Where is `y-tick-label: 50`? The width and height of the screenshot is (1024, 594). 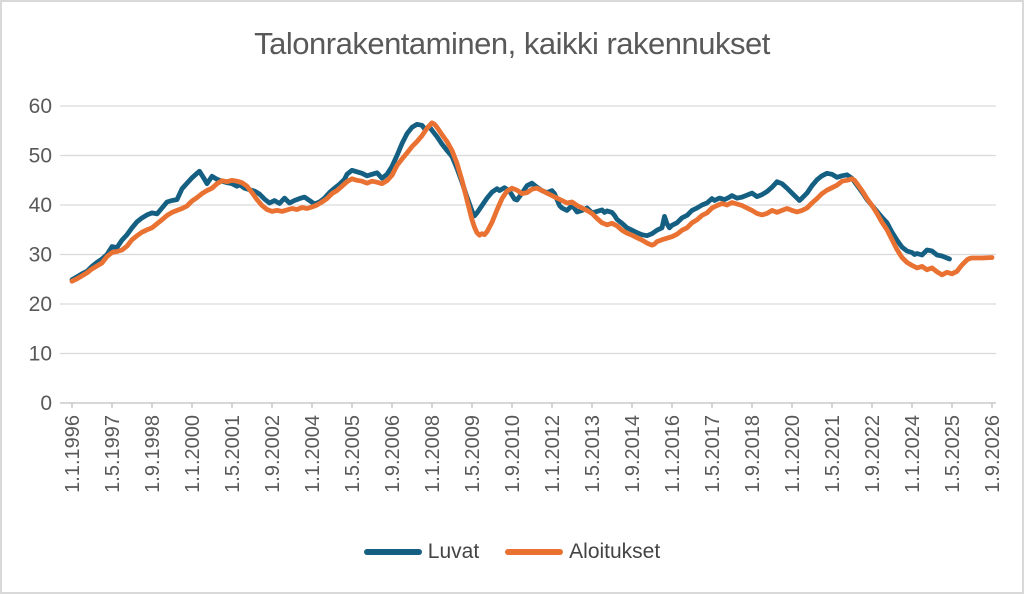 y-tick-label: 50 is located at coordinates (40, 156).